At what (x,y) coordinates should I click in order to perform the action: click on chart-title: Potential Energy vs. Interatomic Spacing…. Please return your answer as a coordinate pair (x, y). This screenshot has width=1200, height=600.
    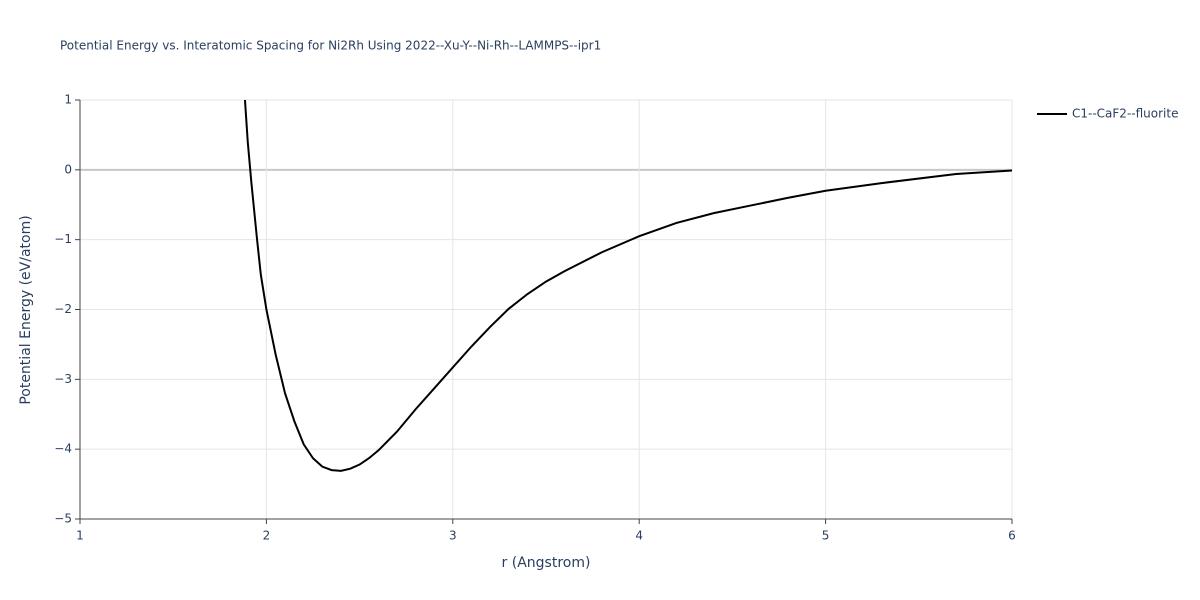
    Looking at the image, I should click on (330, 46).